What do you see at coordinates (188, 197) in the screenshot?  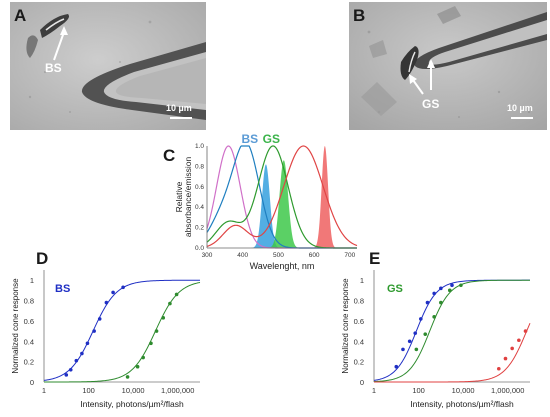 I see `chart-c-y-label-line2: absorbance/emission` at bounding box center [188, 197].